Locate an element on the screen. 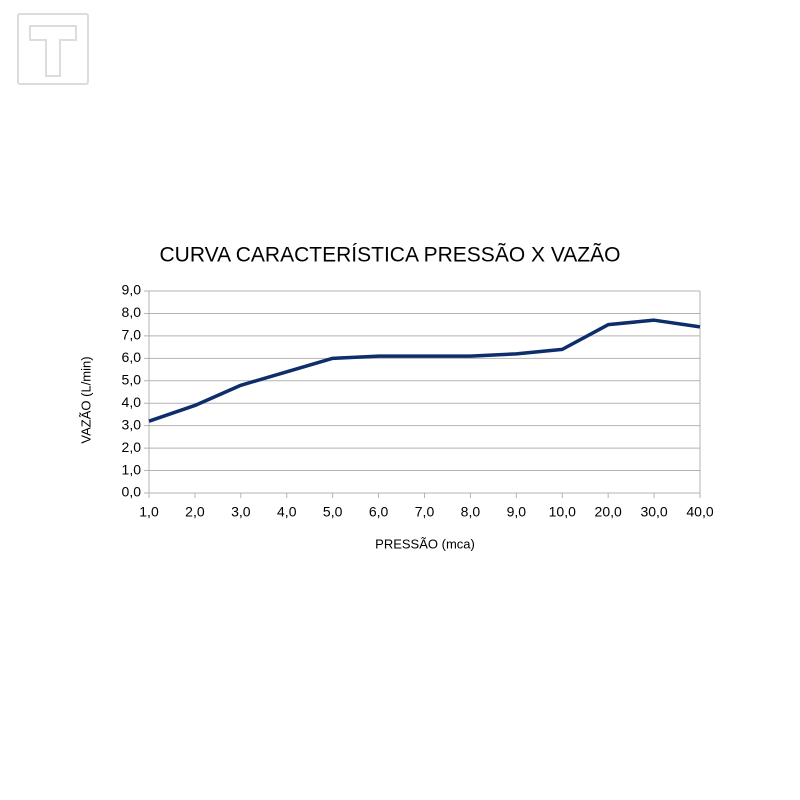  y-tick-label: 8,0 is located at coordinates (132, 312).